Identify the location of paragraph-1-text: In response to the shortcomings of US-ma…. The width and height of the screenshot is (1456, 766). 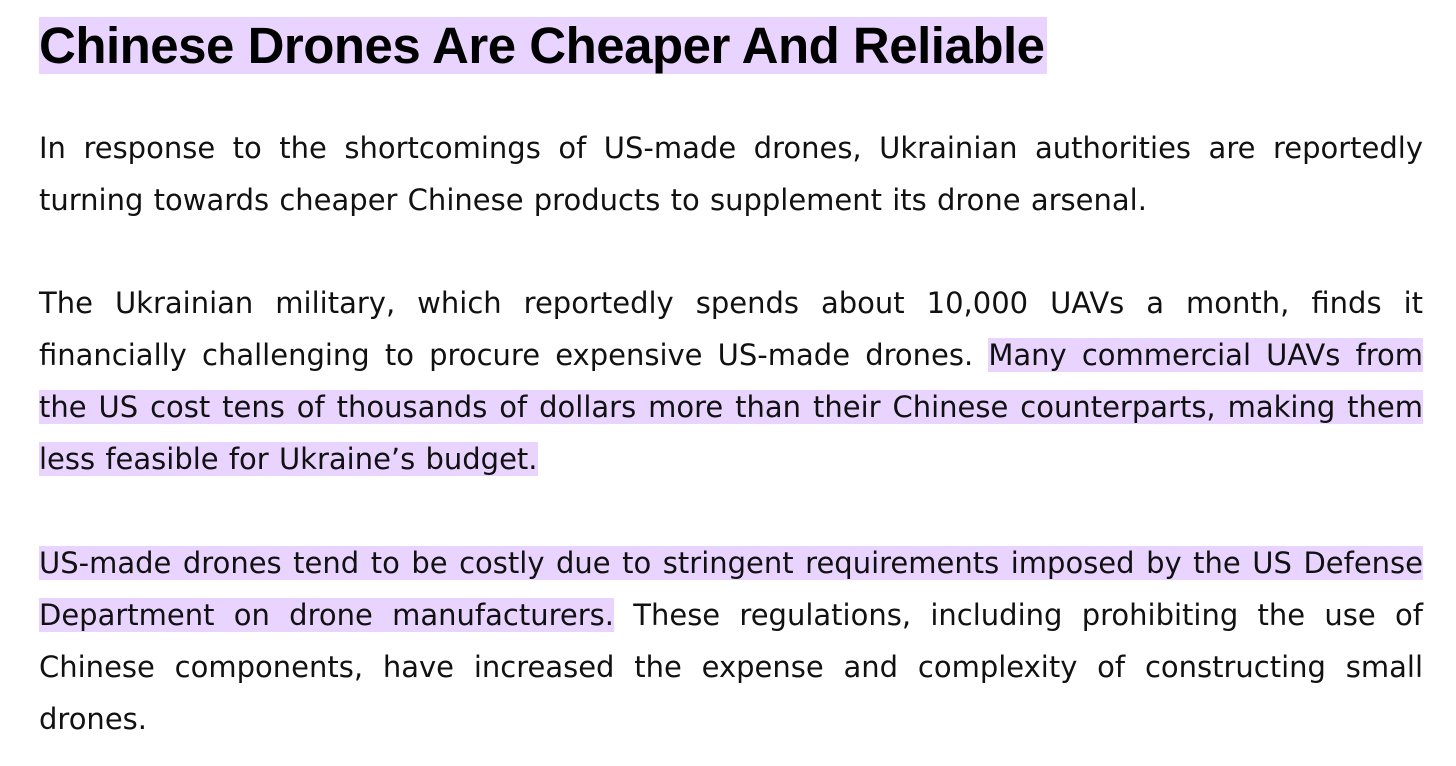
(731, 174).